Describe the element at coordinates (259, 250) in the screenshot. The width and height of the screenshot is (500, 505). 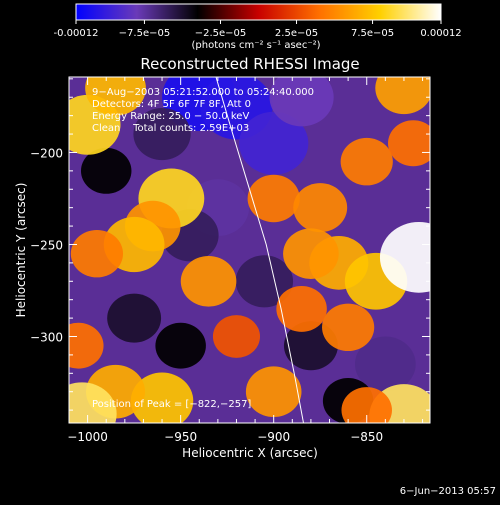
I see `solar-limb-line` at that location.